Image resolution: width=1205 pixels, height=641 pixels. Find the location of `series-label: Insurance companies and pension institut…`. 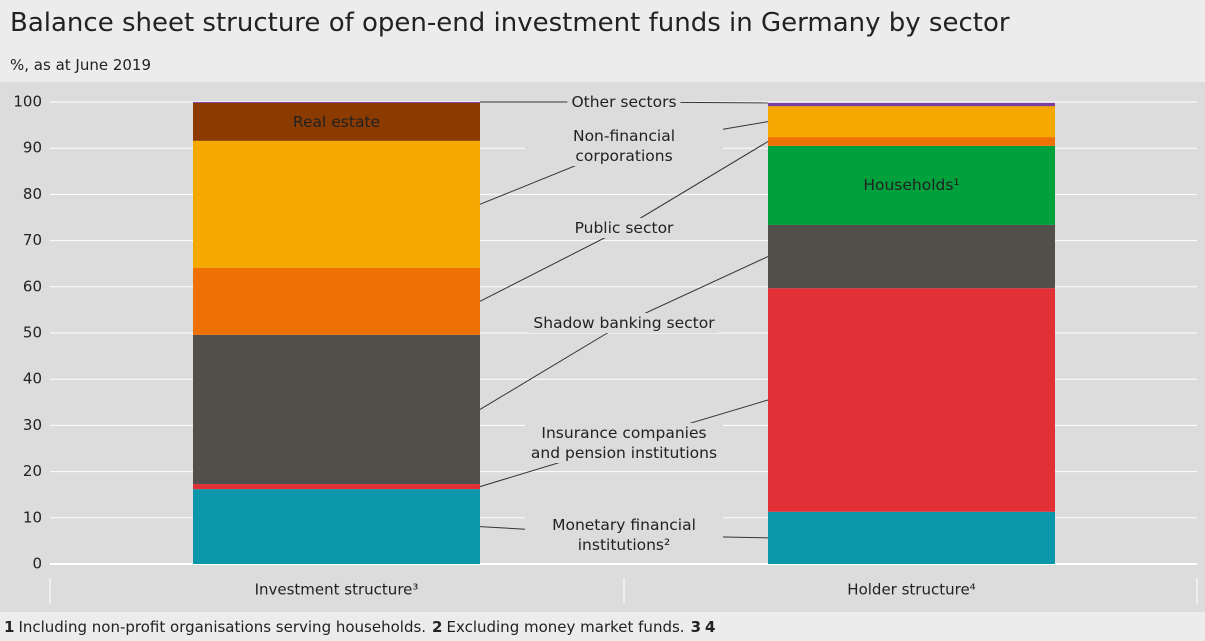

series-label: Insurance companies and pension institut… is located at coordinates (624, 443).